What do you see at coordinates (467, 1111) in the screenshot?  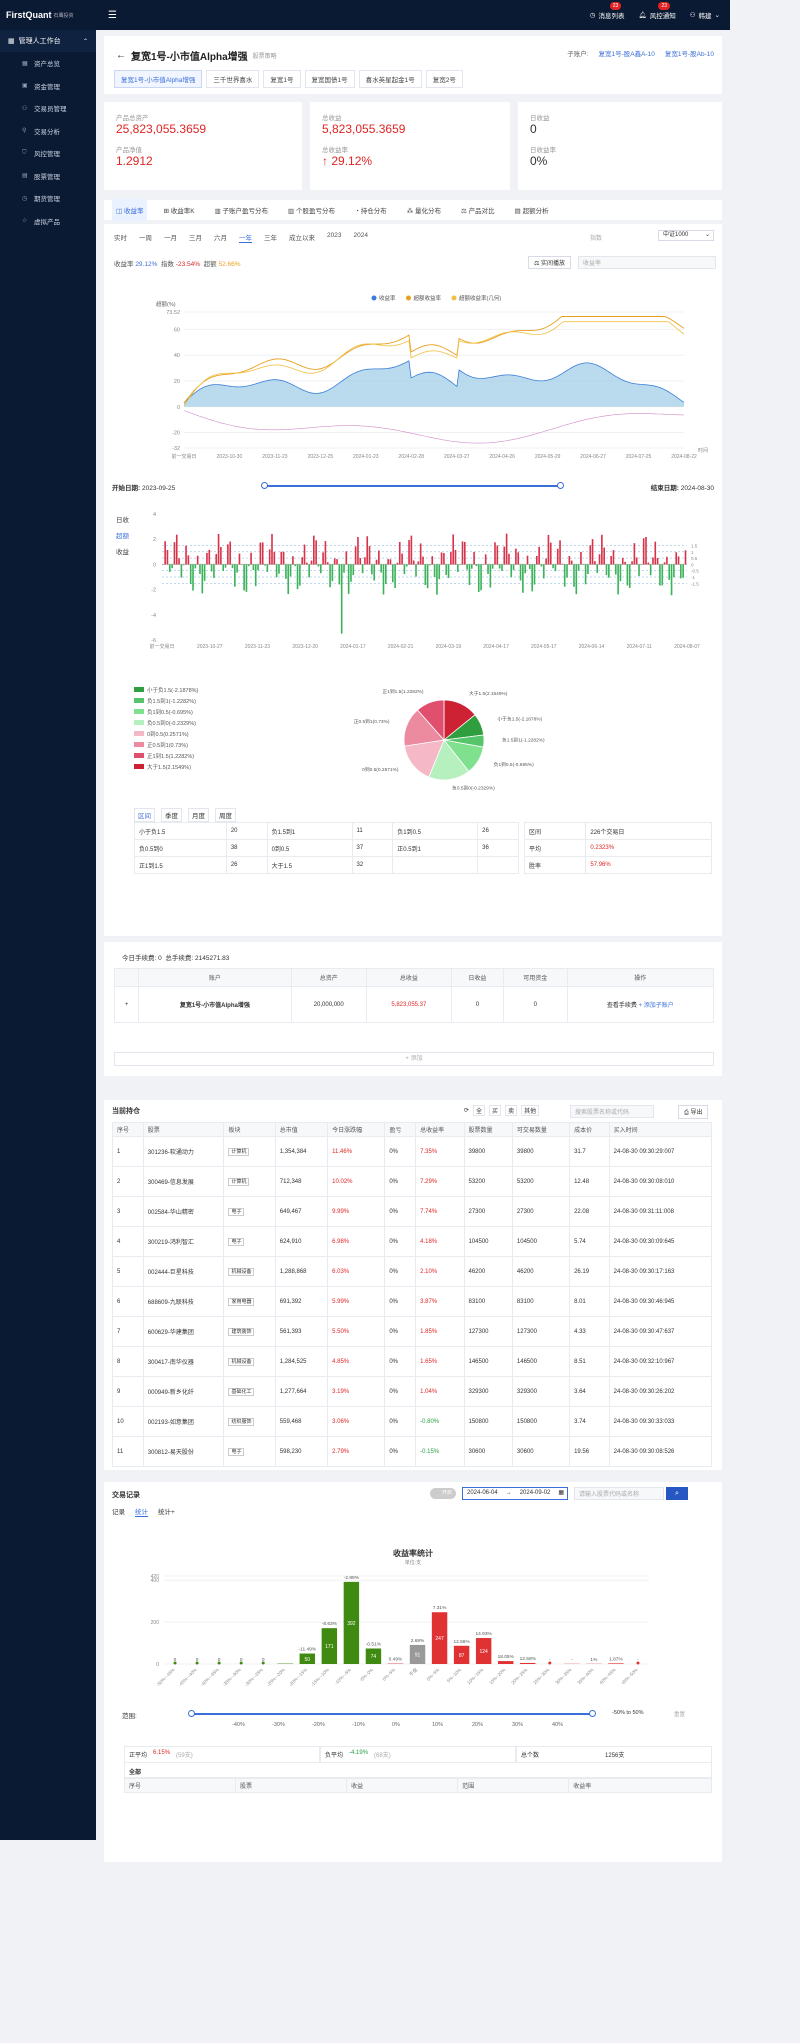 I see `refresh-icon: ⟳` at bounding box center [467, 1111].